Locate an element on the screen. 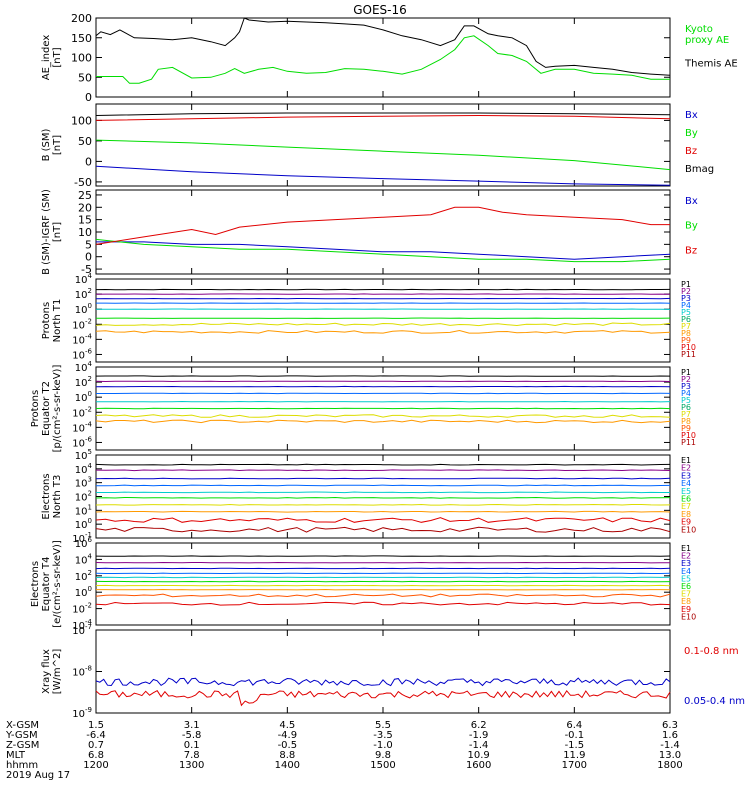 This screenshot has height=800, width=750. y-axis-label: Xray flux is located at coordinates (46, 671).